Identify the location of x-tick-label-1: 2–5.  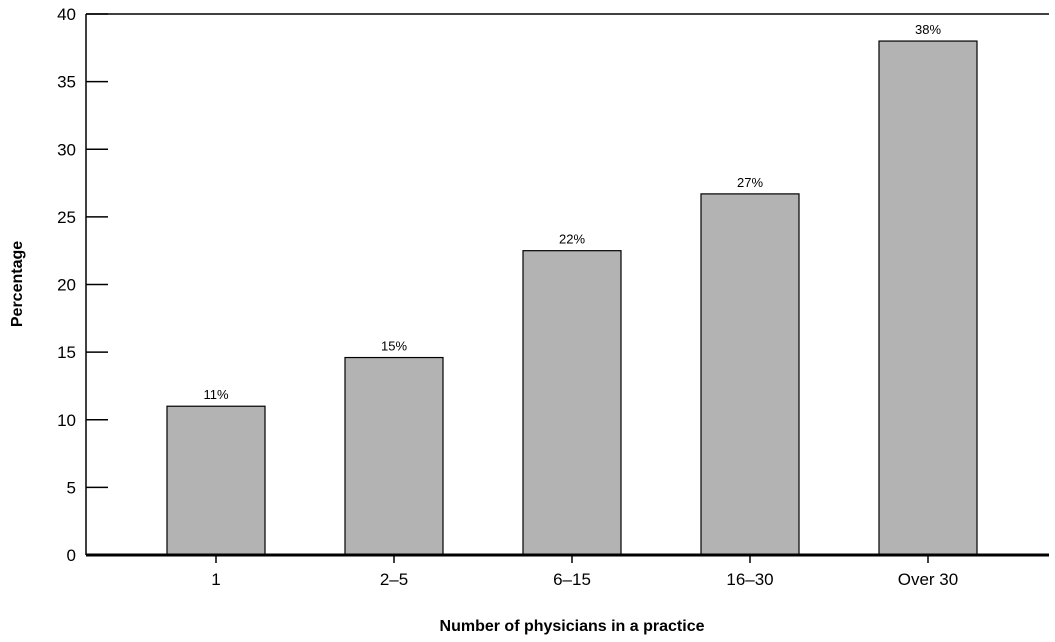
(394, 579).